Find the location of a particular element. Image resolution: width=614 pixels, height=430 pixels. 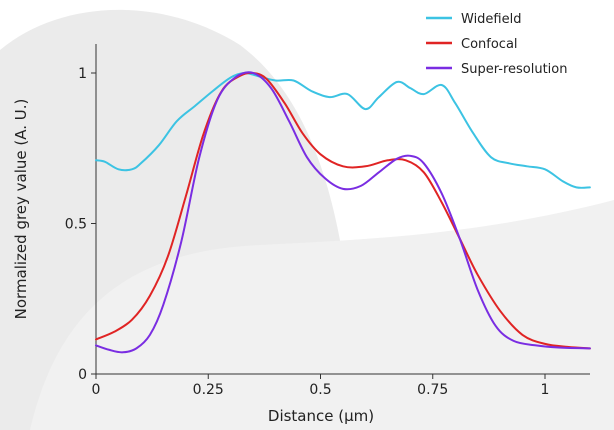

y-tick-label: 1 is located at coordinates (82, 74).